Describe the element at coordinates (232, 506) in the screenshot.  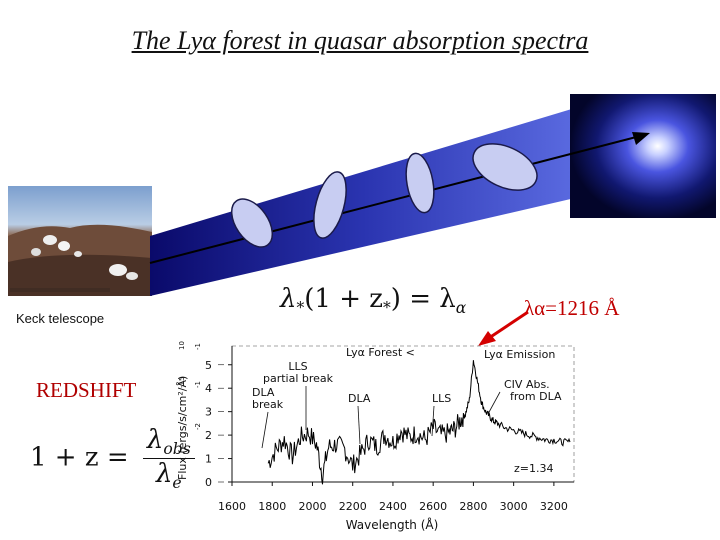
I see `x-tick-label: 1600` at that location.